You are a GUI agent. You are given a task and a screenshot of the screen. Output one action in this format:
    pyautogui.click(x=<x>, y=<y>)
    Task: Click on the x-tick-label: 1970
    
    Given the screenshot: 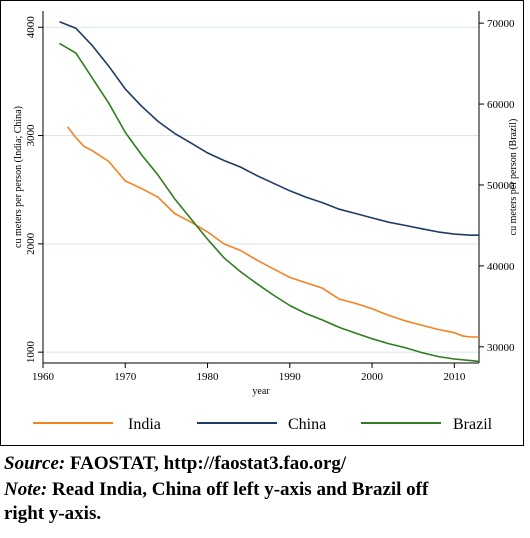 What is the action you would take?
    pyautogui.click(x=125, y=377)
    